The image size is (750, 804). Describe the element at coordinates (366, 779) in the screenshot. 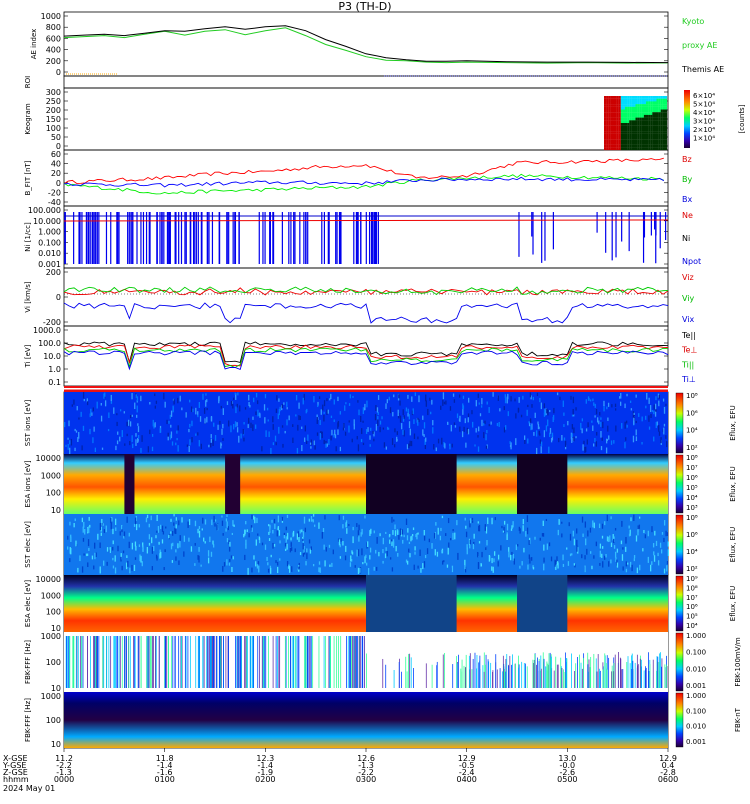

I see `x-axis-value: 0300` at that location.